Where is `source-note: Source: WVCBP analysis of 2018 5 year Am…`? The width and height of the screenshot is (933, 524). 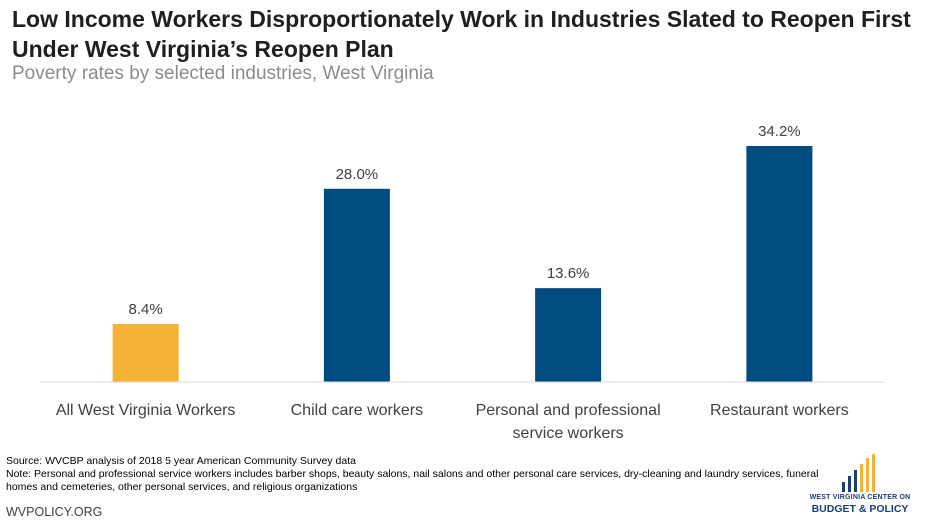
source-note: Source: WVCBP analysis of 2018 5 year Am… is located at coordinates (181, 461).